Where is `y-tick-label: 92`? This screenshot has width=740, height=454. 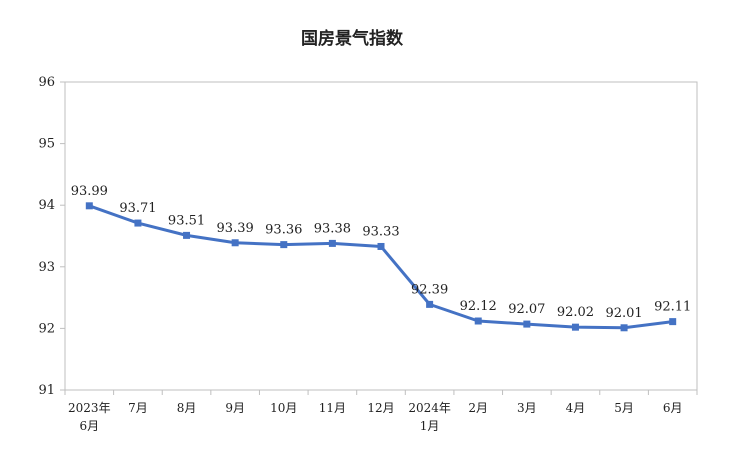
y-tick-label: 92 is located at coordinates (46, 328).